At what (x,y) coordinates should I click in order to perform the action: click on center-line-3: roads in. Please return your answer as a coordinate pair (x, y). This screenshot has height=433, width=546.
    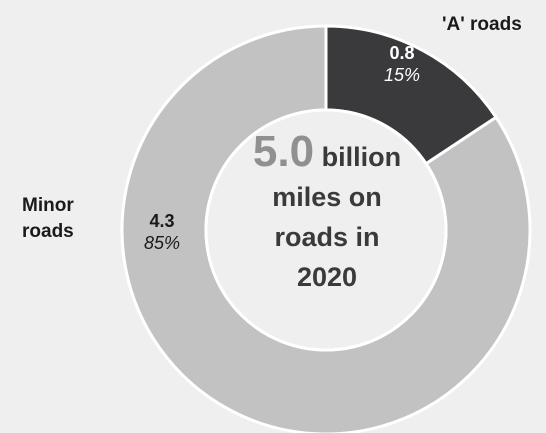
    Looking at the image, I should click on (327, 237).